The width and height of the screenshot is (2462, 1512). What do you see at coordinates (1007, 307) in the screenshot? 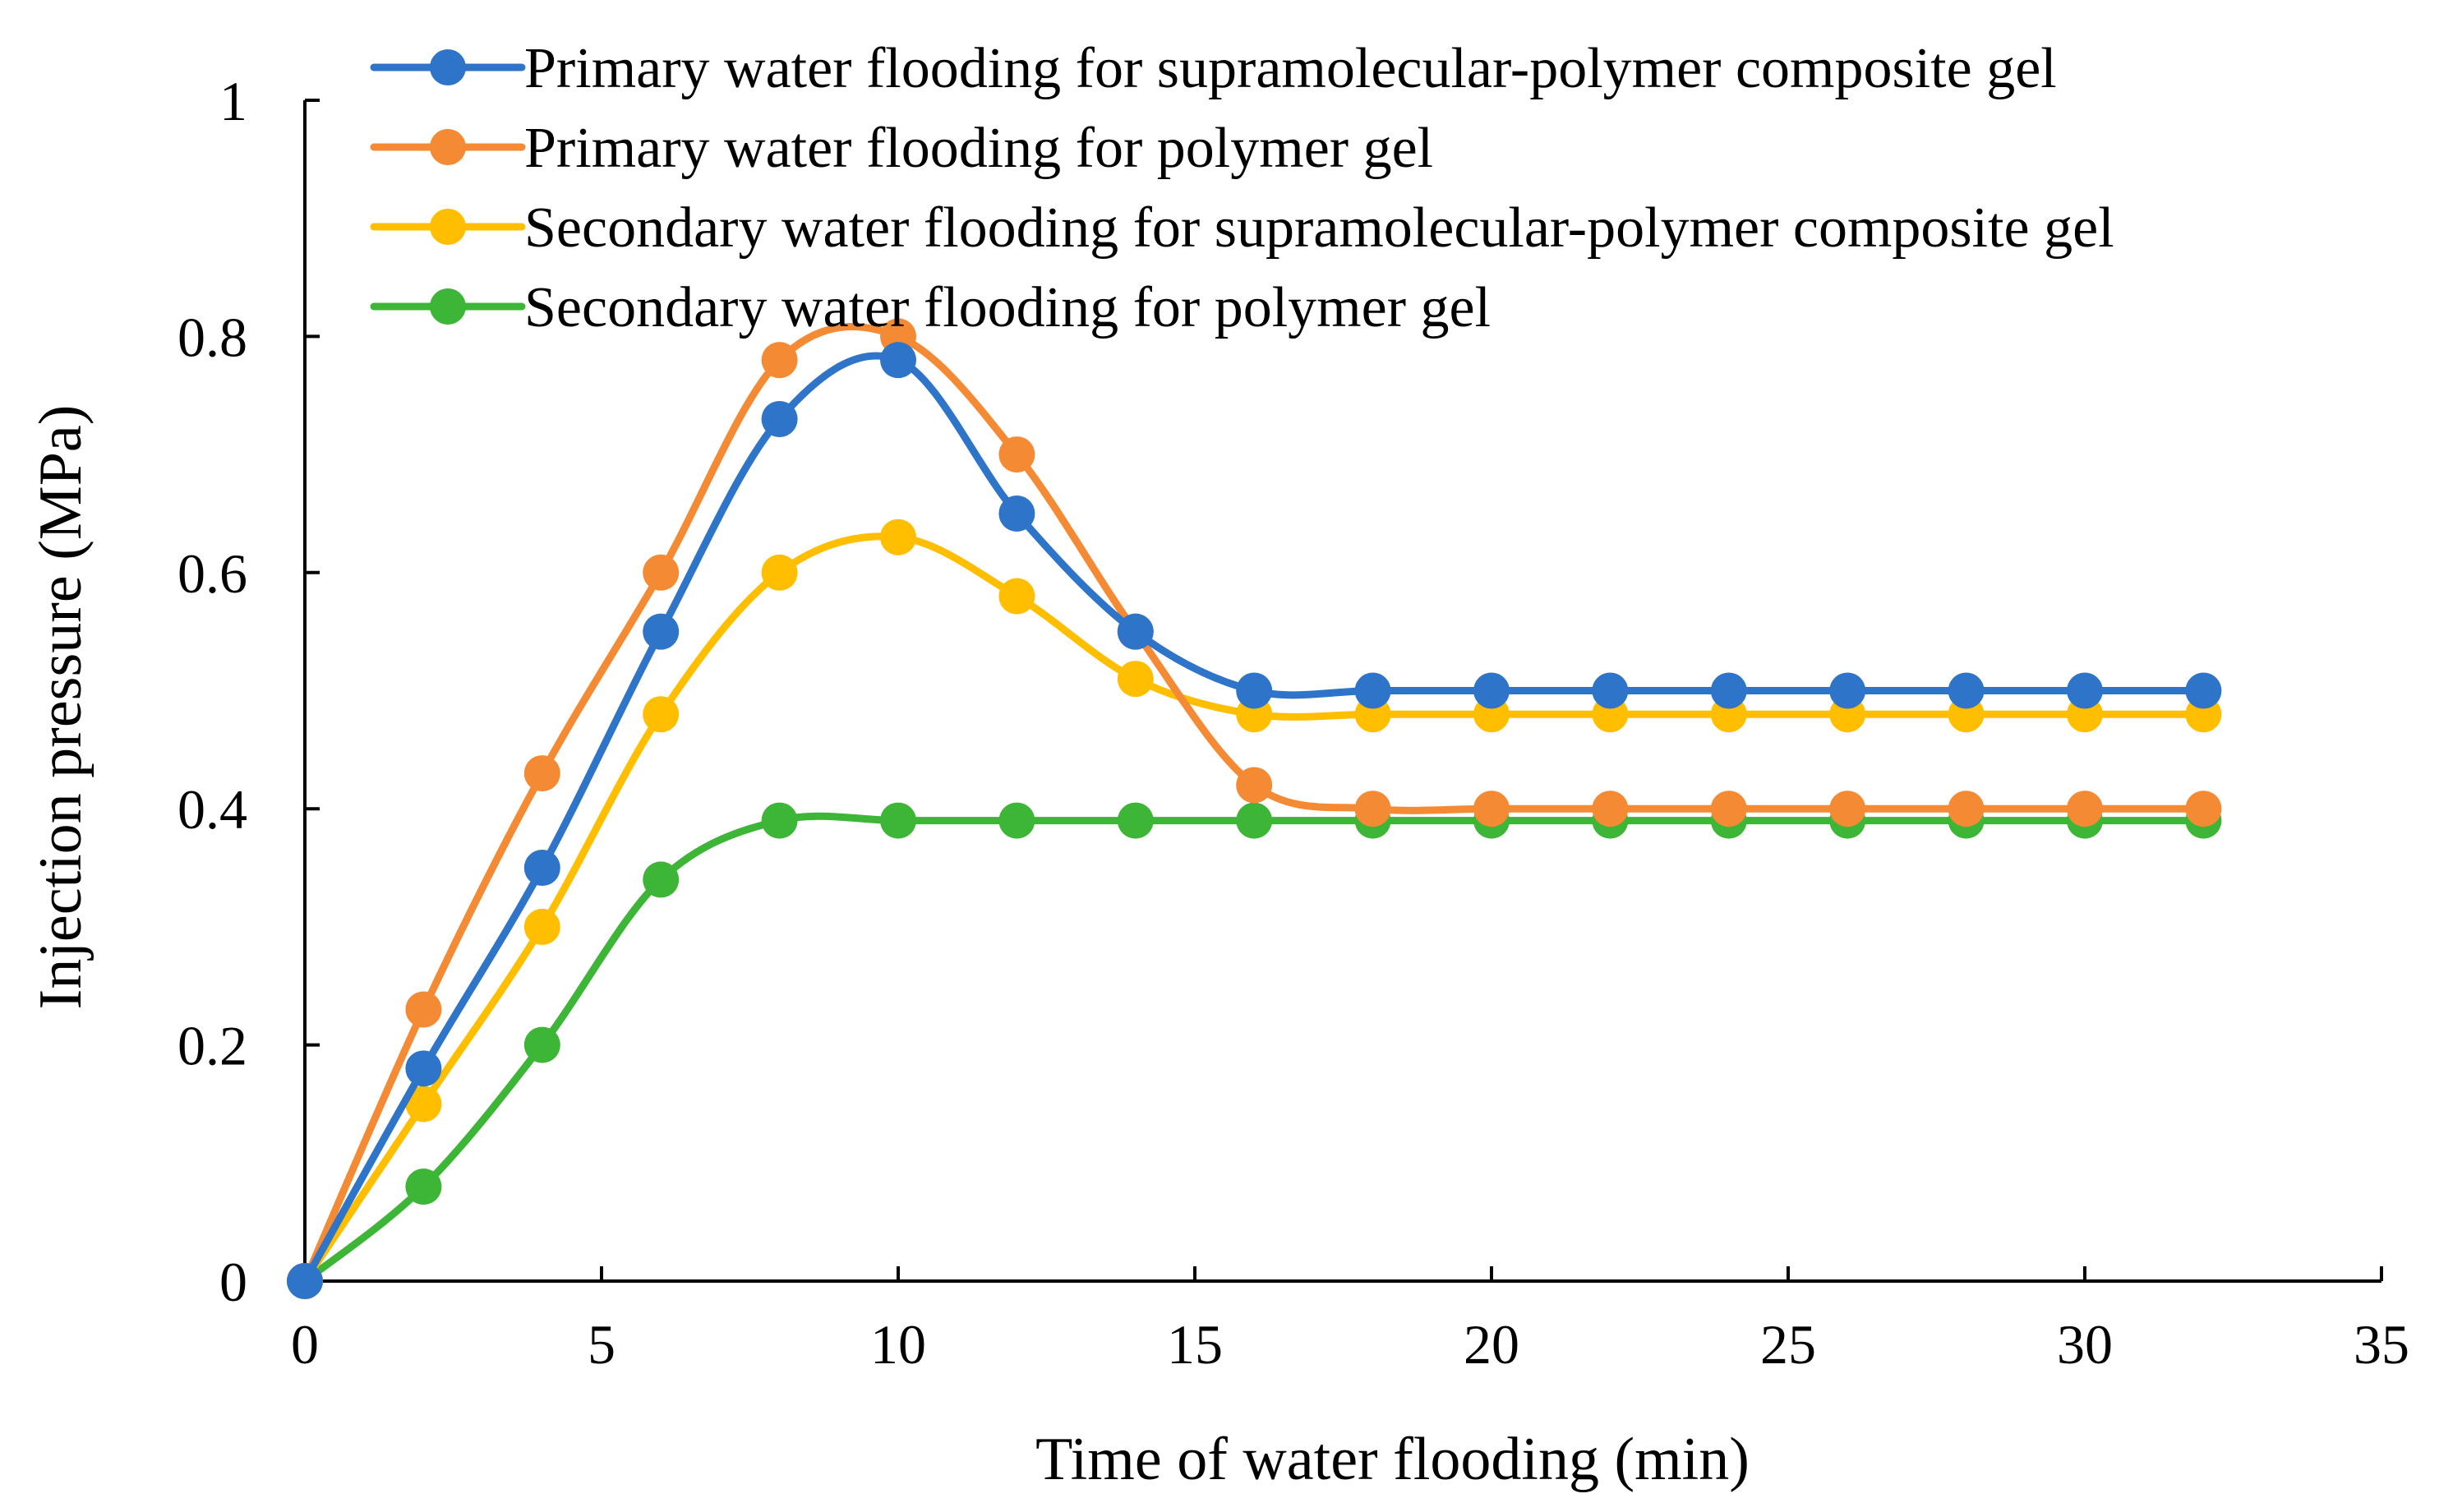
I see `legend-label: Secondary water flooding for polymer gel` at bounding box center [1007, 307].